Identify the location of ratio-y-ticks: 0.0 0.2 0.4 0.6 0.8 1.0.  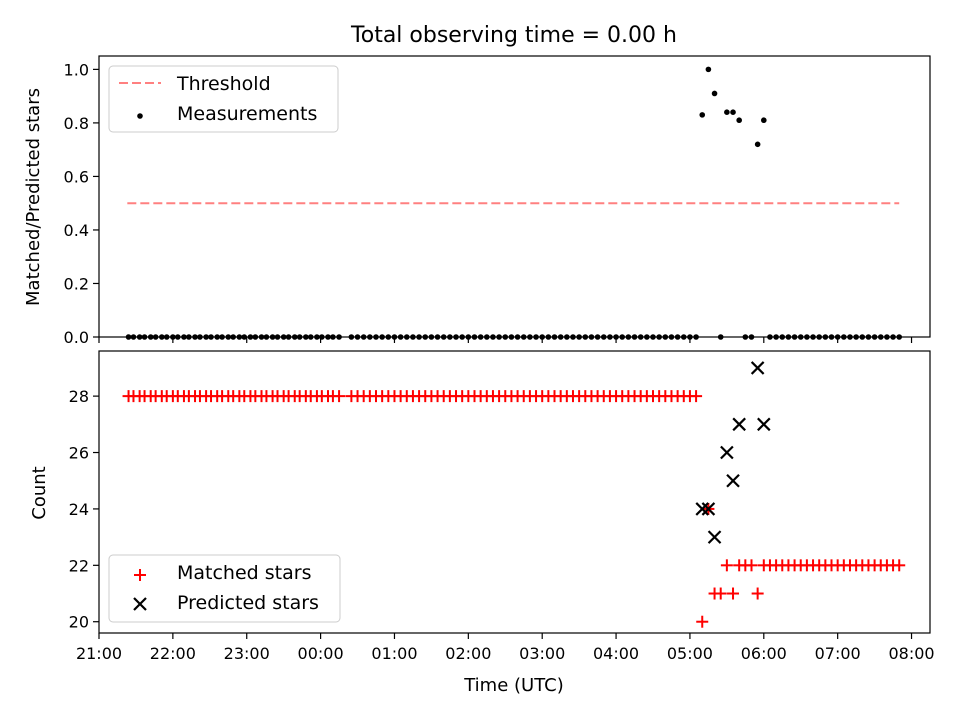
(81, 203).